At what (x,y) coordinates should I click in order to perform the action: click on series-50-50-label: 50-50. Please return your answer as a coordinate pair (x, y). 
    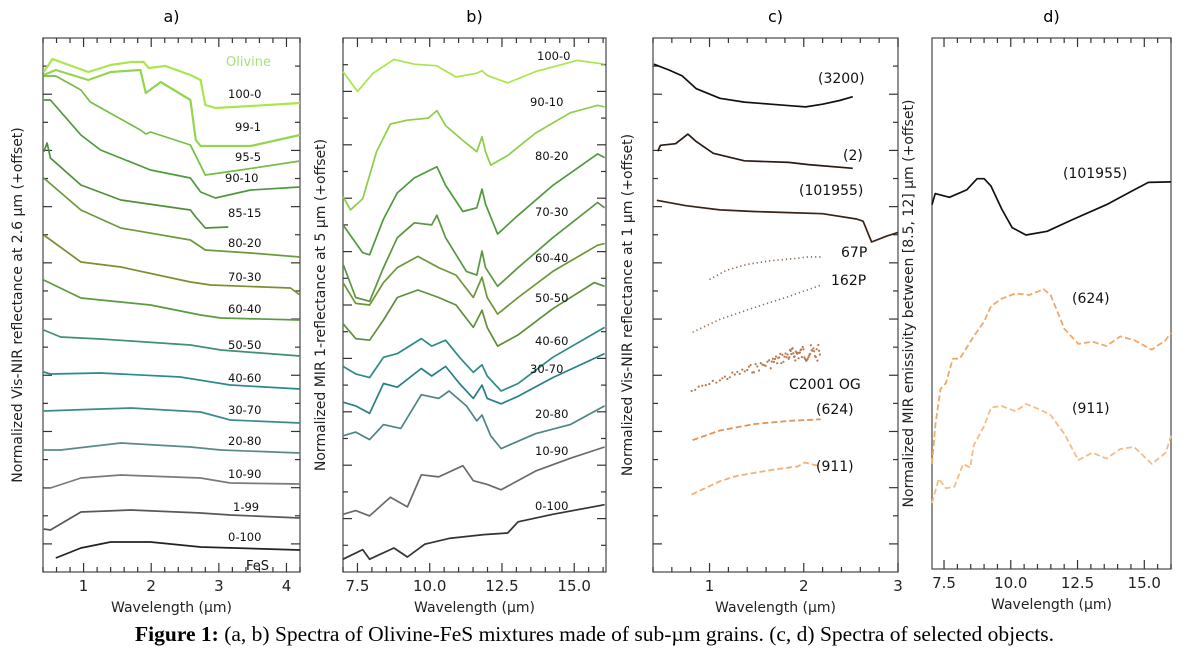
    Looking at the image, I should click on (551, 298).